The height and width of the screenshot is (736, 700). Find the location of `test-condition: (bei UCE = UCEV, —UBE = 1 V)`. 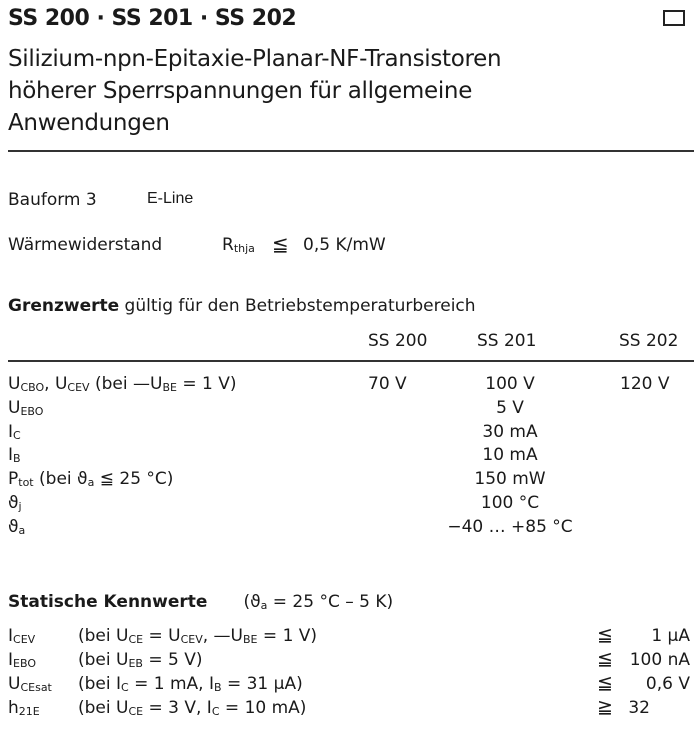

test-condition: (bei UCE = UCEV, —UBE = 1 V) is located at coordinates (197, 636).